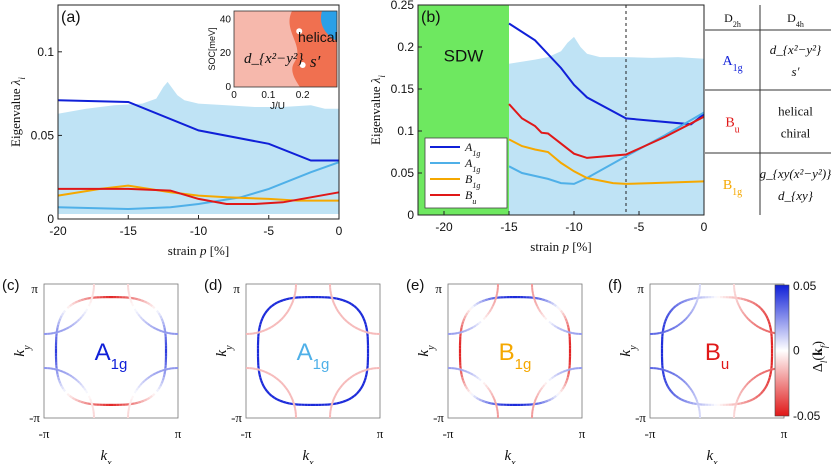 The height and width of the screenshot is (464, 831). I want to click on variance-band, so click(198, 148).